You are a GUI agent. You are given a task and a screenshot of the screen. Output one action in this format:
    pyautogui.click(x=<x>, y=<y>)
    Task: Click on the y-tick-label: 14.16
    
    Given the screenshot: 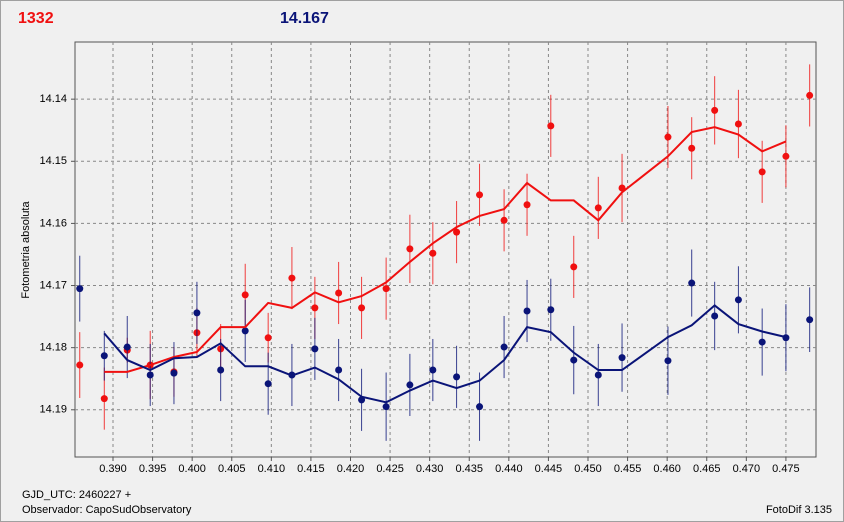 What is the action you would take?
    pyautogui.click(x=53, y=223)
    